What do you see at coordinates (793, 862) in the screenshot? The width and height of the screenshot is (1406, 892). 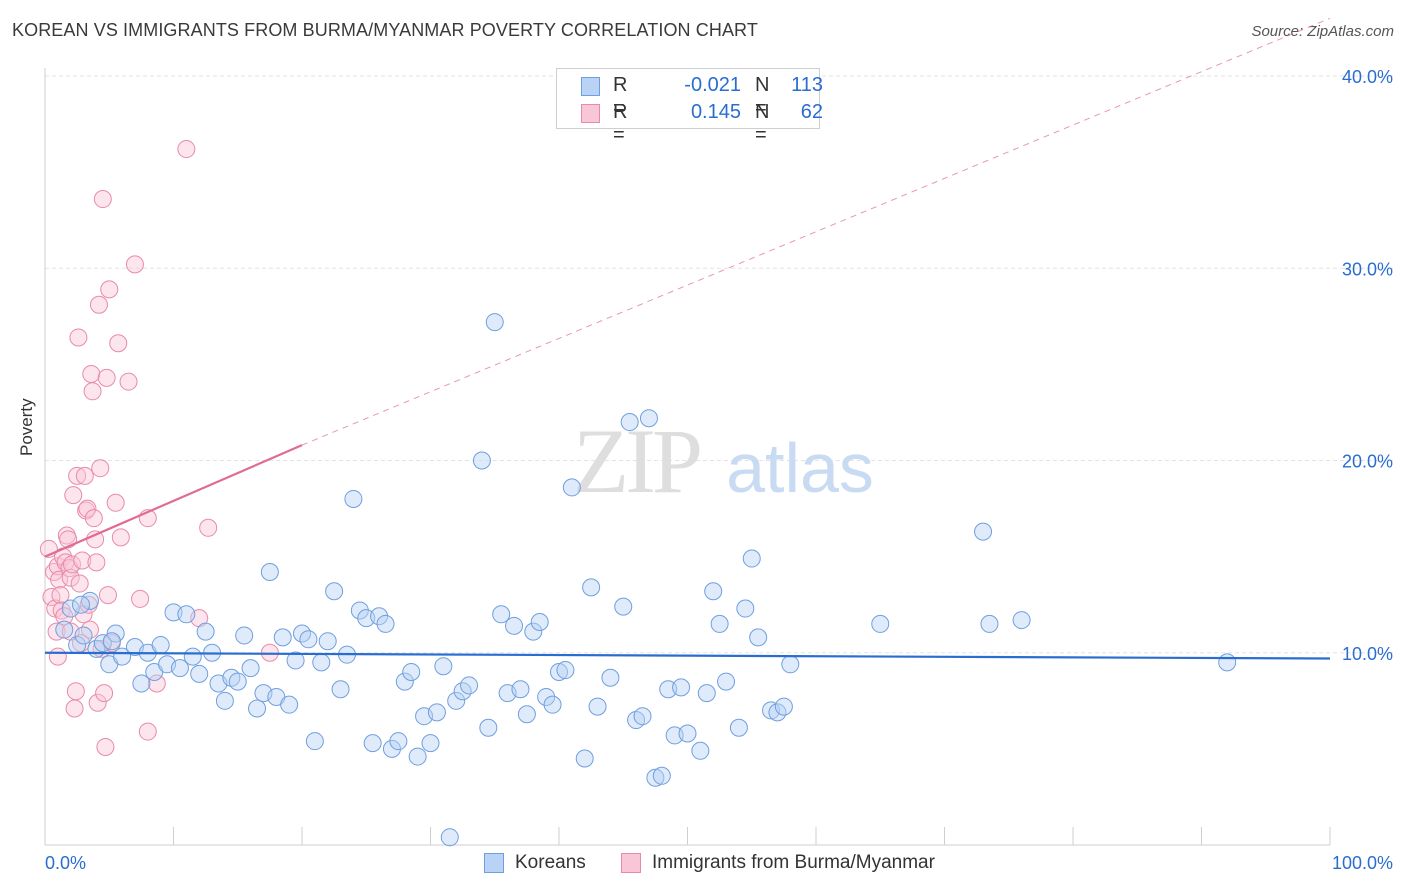 I see `bottom-legend-label: Immigrants from Burma/Myanmar` at bounding box center [793, 862].